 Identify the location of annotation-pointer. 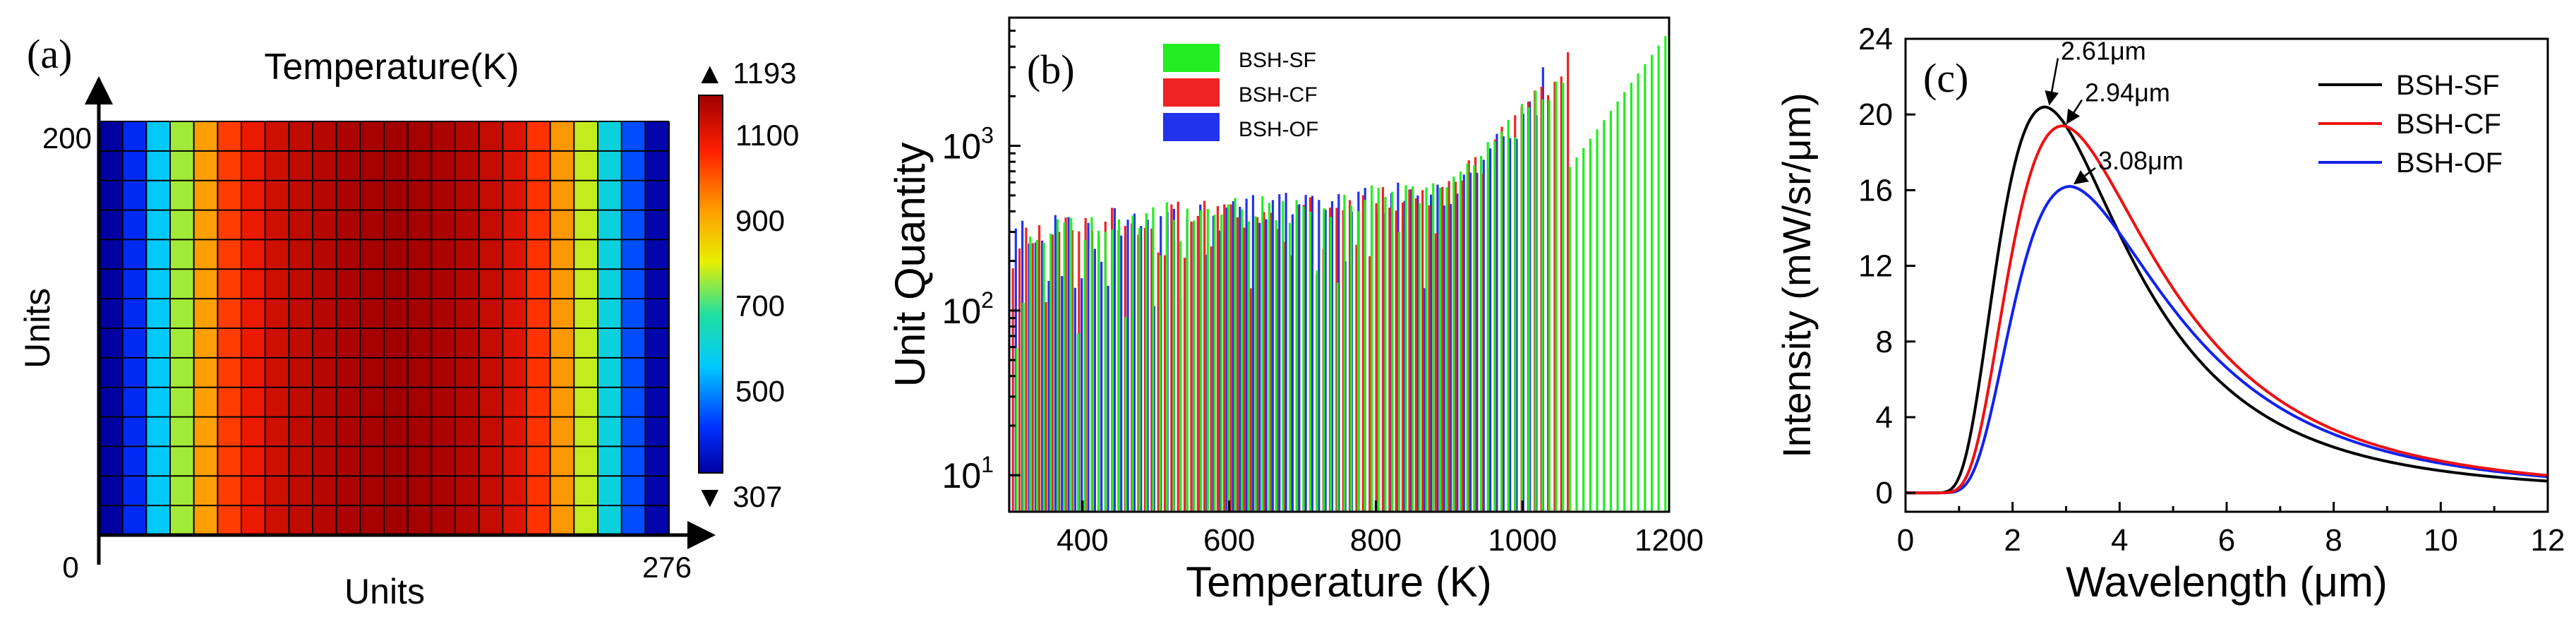
(2074, 112).